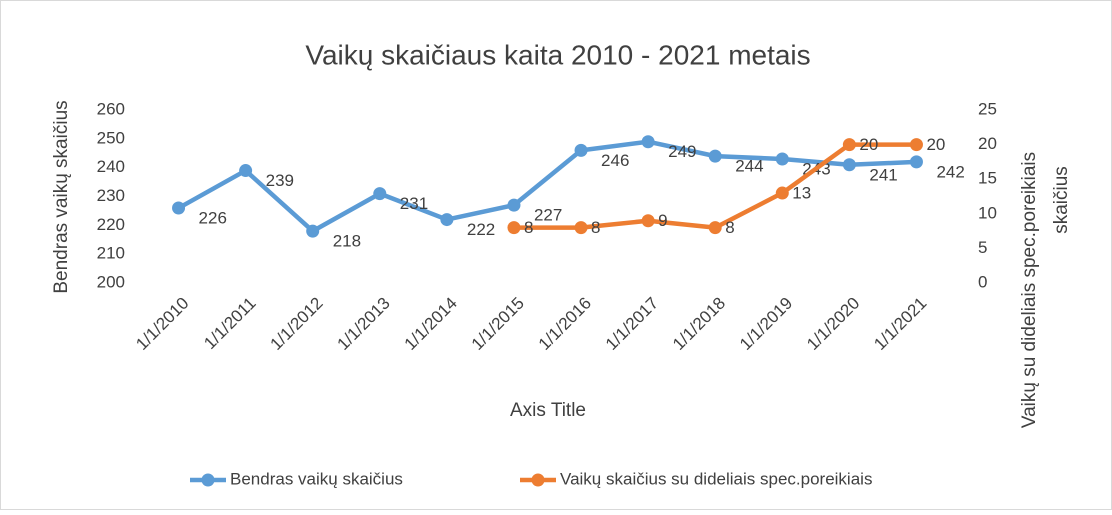 This screenshot has height=515, width=1112. I want to click on data-label: 241, so click(883, 174).